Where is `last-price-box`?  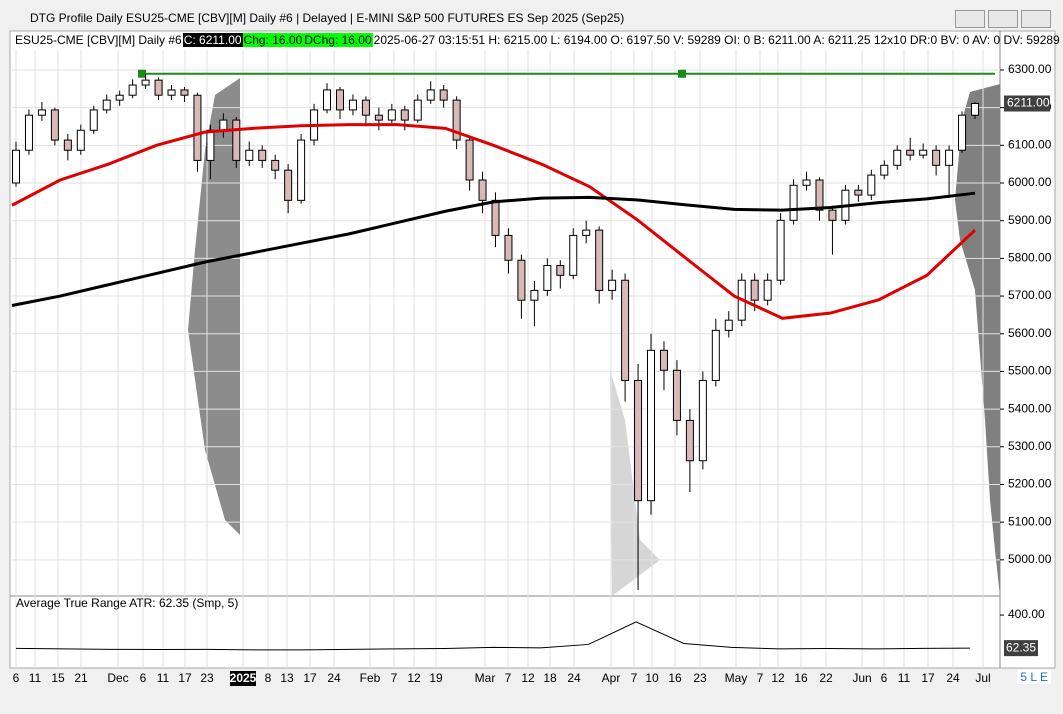 last-price-box is located at coordinates (1027, 103).